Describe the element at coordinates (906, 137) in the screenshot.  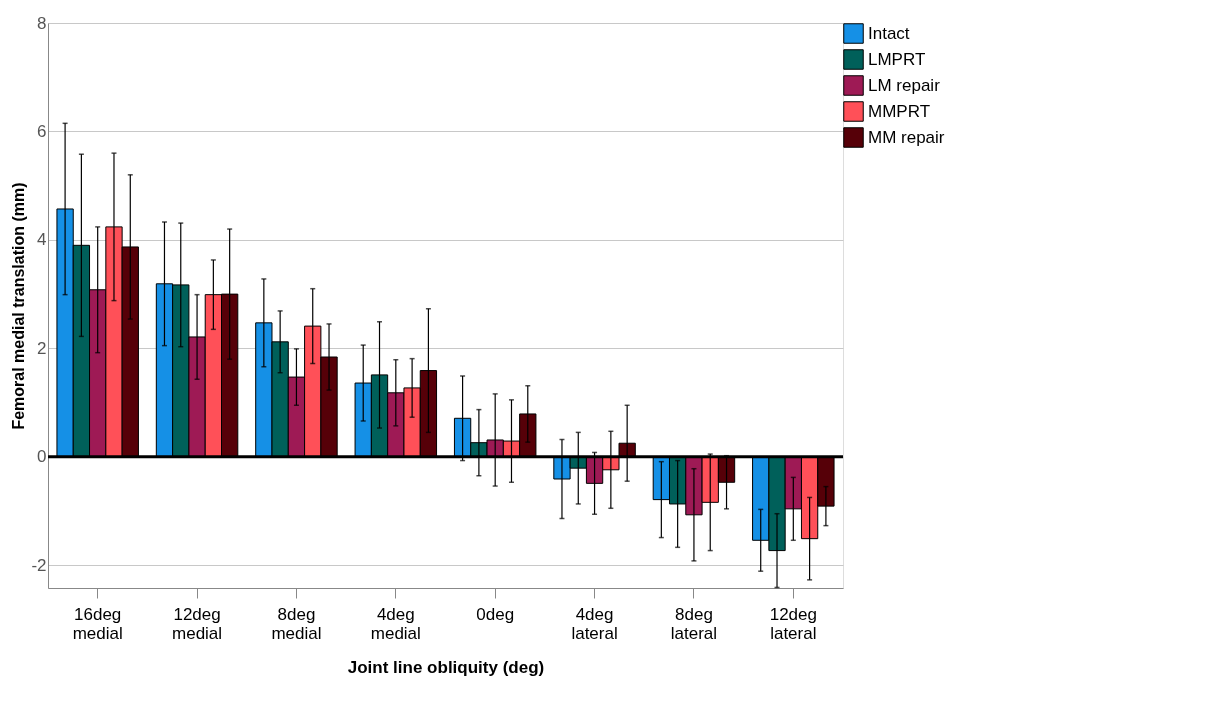
I see `legend-label: MM repair` at that location.